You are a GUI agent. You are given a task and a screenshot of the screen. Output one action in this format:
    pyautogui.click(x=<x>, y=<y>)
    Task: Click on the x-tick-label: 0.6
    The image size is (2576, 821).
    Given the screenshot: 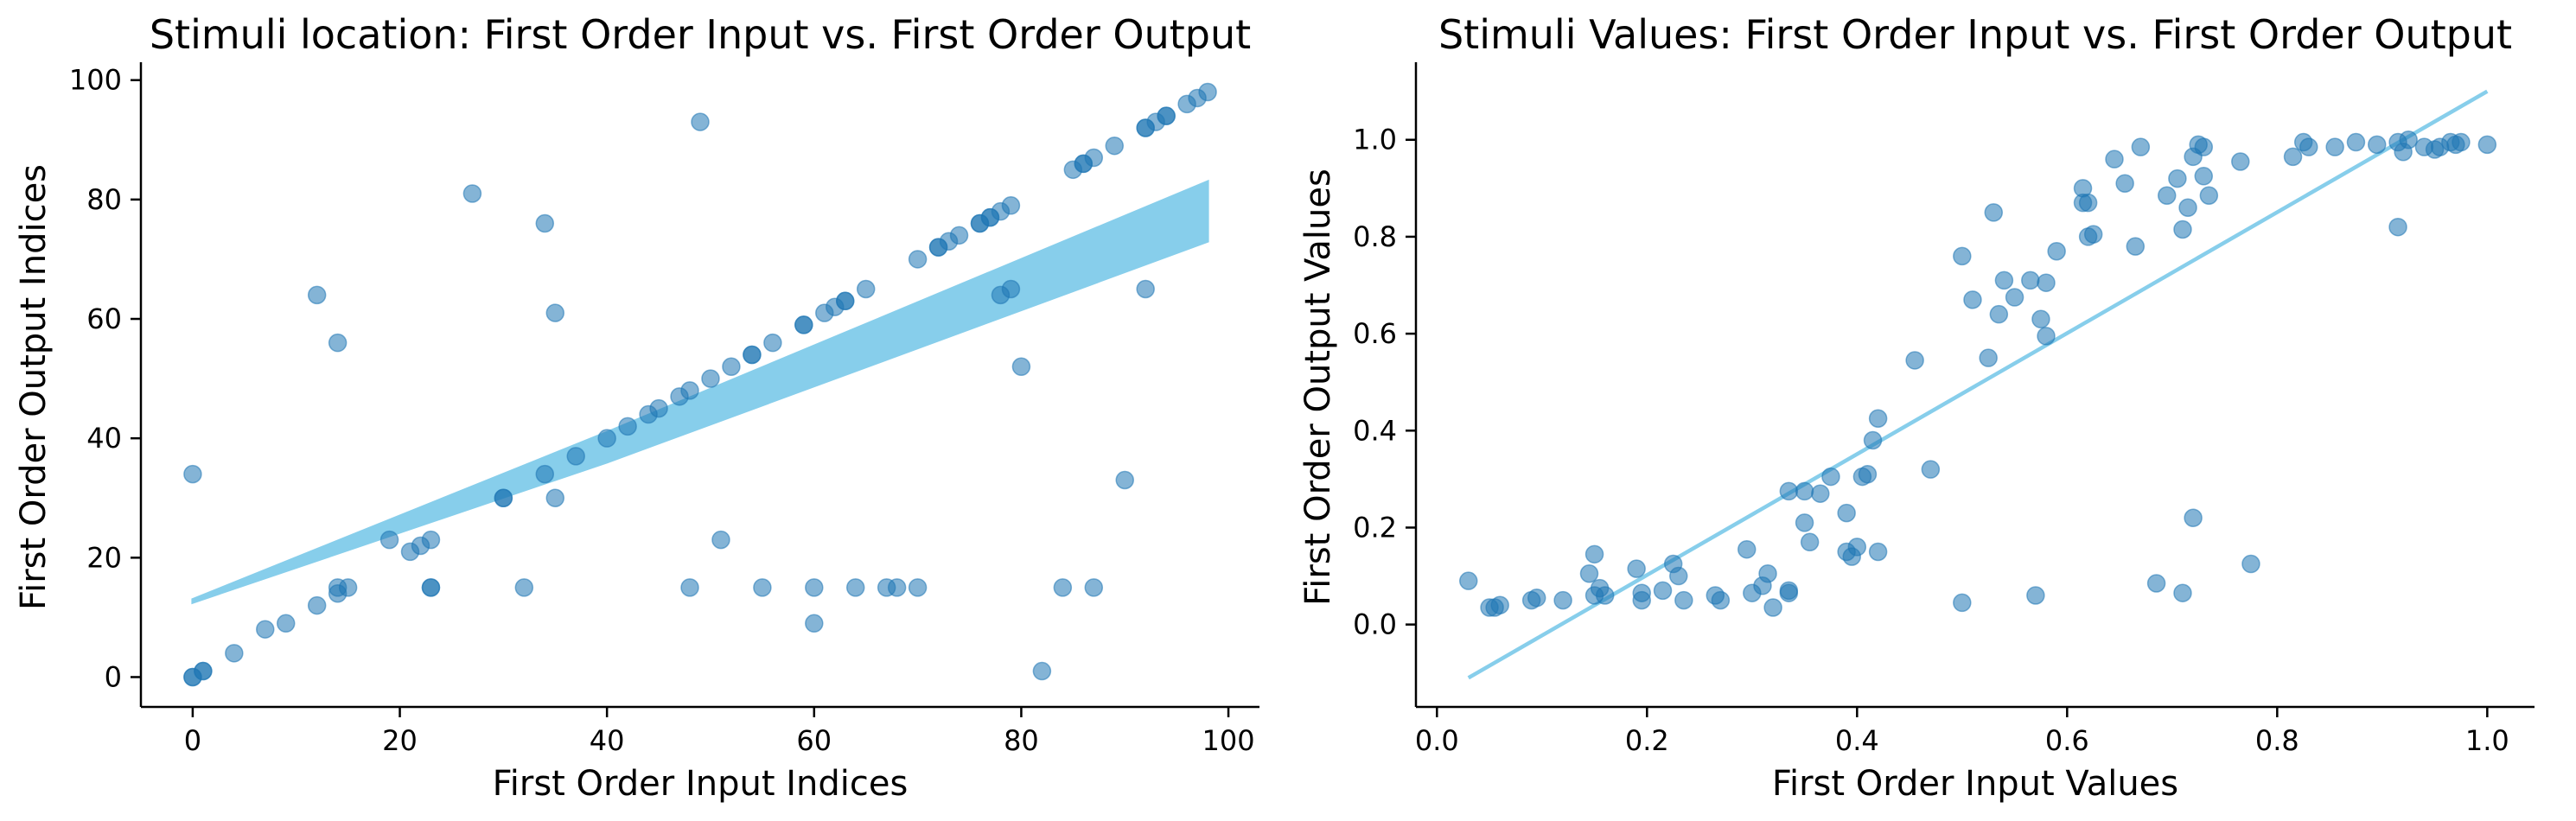 What is the action you would take?
    pyautogui.click(x=2067, y=740)
    